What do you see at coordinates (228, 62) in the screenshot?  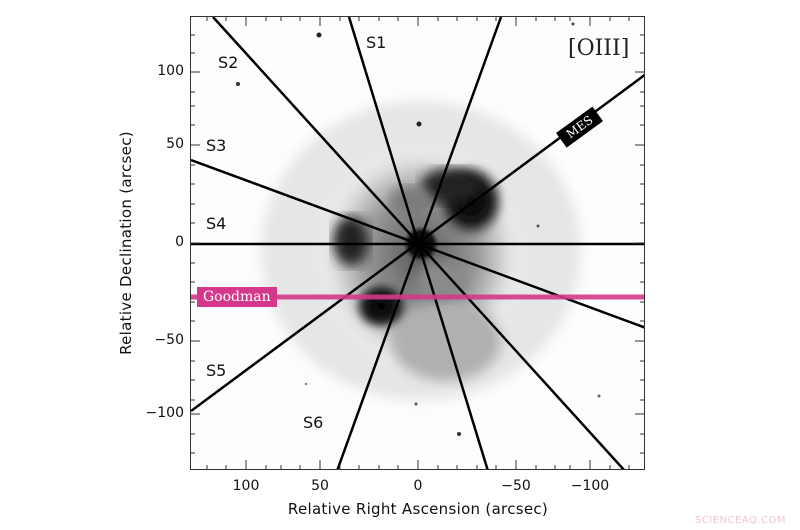 I see `slit-label-s2: S2` at bounding box center [228, 62].